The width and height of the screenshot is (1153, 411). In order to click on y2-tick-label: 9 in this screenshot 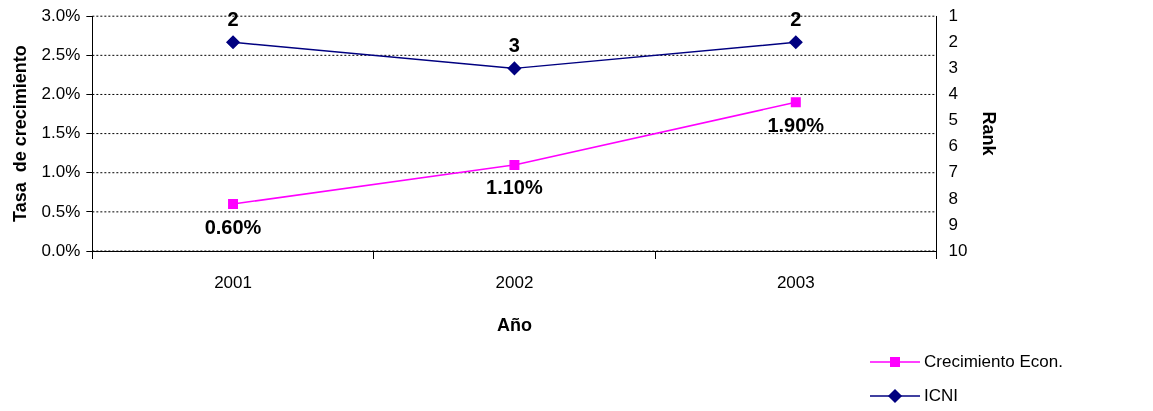, I will do `click(953, 224)`.